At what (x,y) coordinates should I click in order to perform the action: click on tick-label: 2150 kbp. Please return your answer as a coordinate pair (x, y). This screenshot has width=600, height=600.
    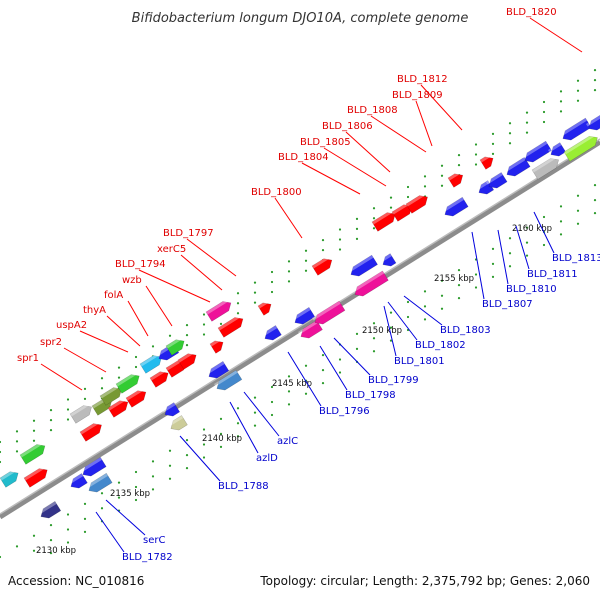
    Looking at the image, I should click on (382, 331).